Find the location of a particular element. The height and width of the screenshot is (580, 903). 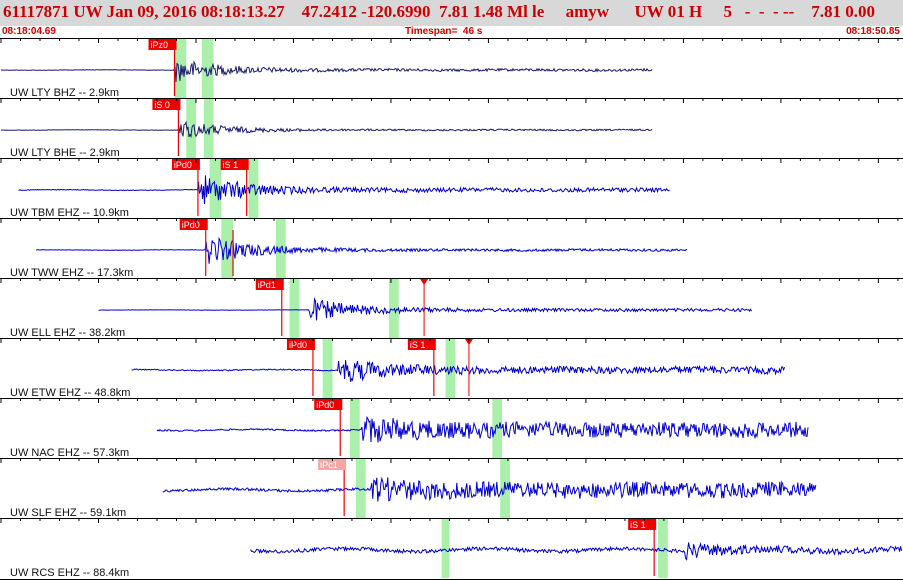

pick-flag: iPc1 is located at coordinates (332, 464).